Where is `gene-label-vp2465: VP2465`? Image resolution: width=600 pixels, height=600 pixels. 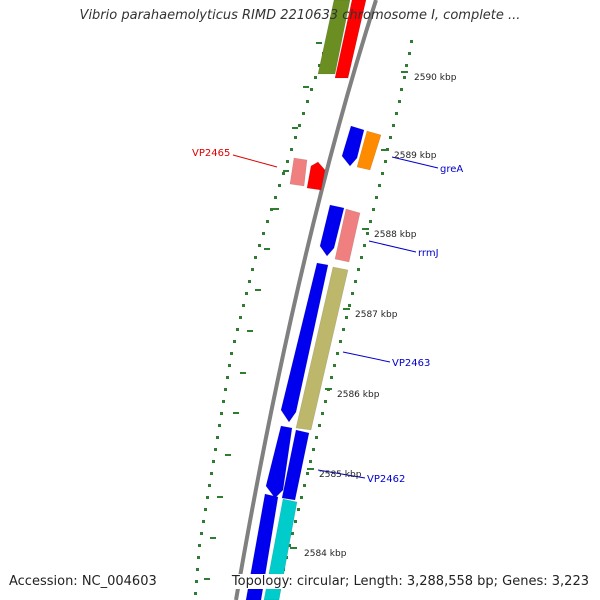
gene-label-vp2465: VP2465 is located at coordinates (211, 153).